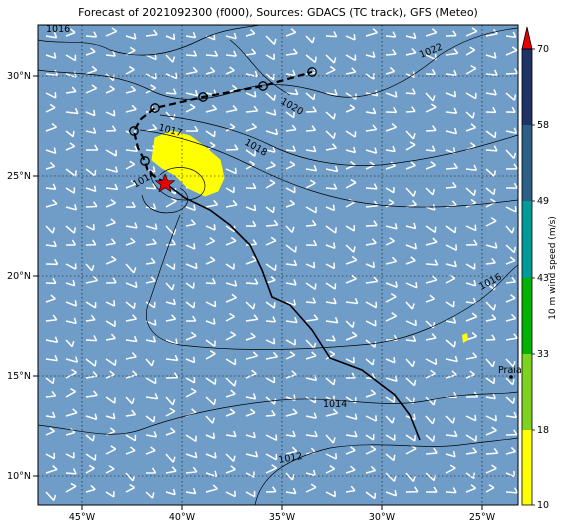 This screenshot has height=529, width=575. What do you see at coordinates (182, 517) in the screenshot?
I see `x-tick-label: 40°W` at bounding box center [182, 517].